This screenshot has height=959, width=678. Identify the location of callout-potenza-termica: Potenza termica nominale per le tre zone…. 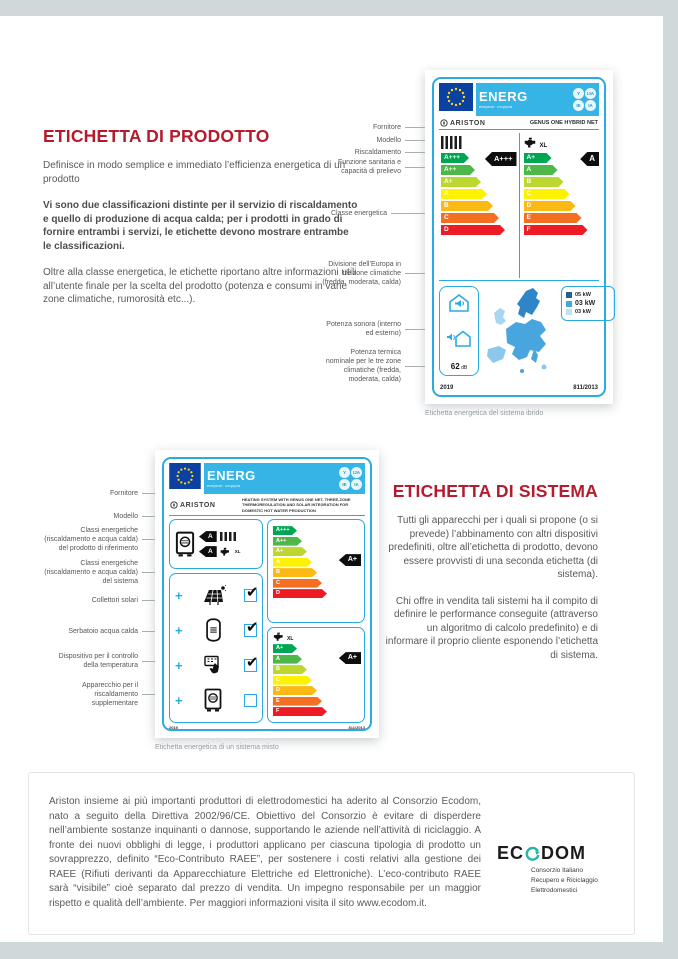
(375, 366).